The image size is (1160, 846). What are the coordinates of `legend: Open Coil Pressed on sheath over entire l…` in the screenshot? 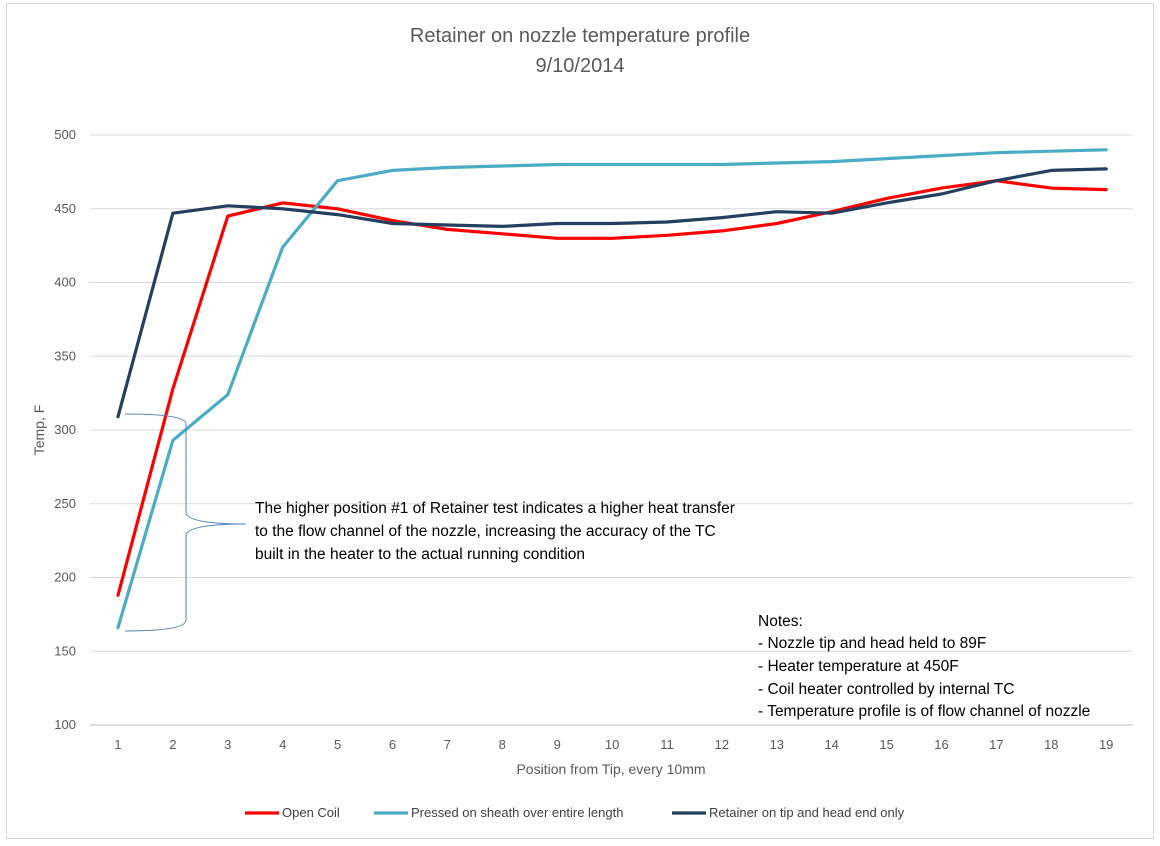 It's located at (575, 812).